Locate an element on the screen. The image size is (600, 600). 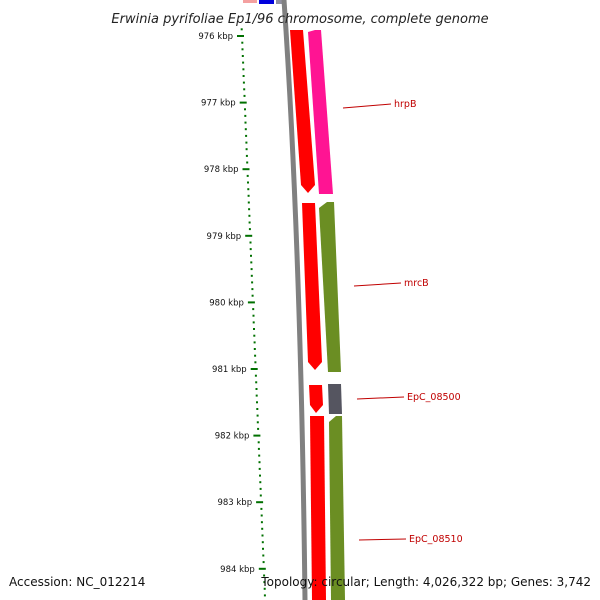
top-pink-feature is located at coordinates (250, 1).